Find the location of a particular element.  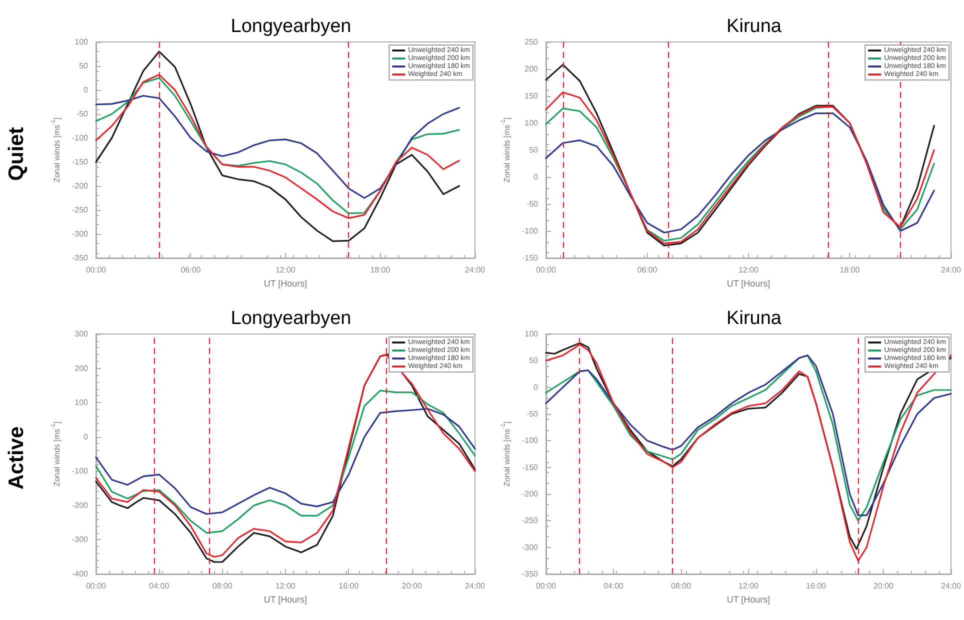

y-tick-label: -400 is located at coordinates (80, 574).